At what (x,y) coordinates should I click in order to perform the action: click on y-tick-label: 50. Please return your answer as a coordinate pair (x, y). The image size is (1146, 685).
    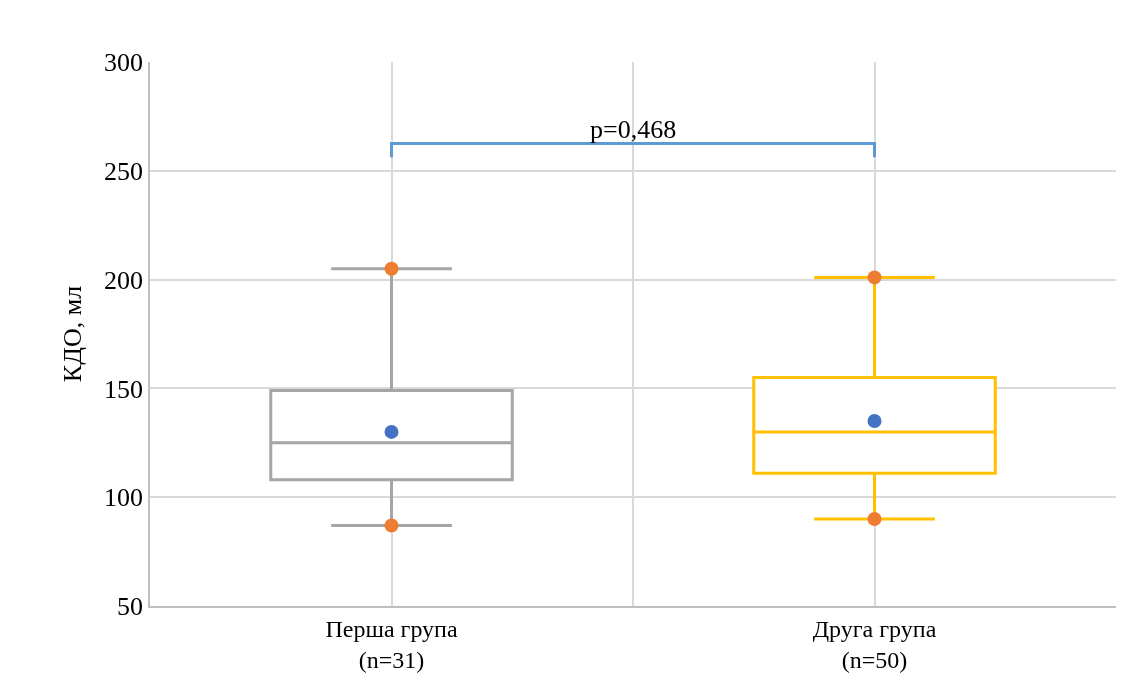
    Looking at the image, I should click on (130, 607).